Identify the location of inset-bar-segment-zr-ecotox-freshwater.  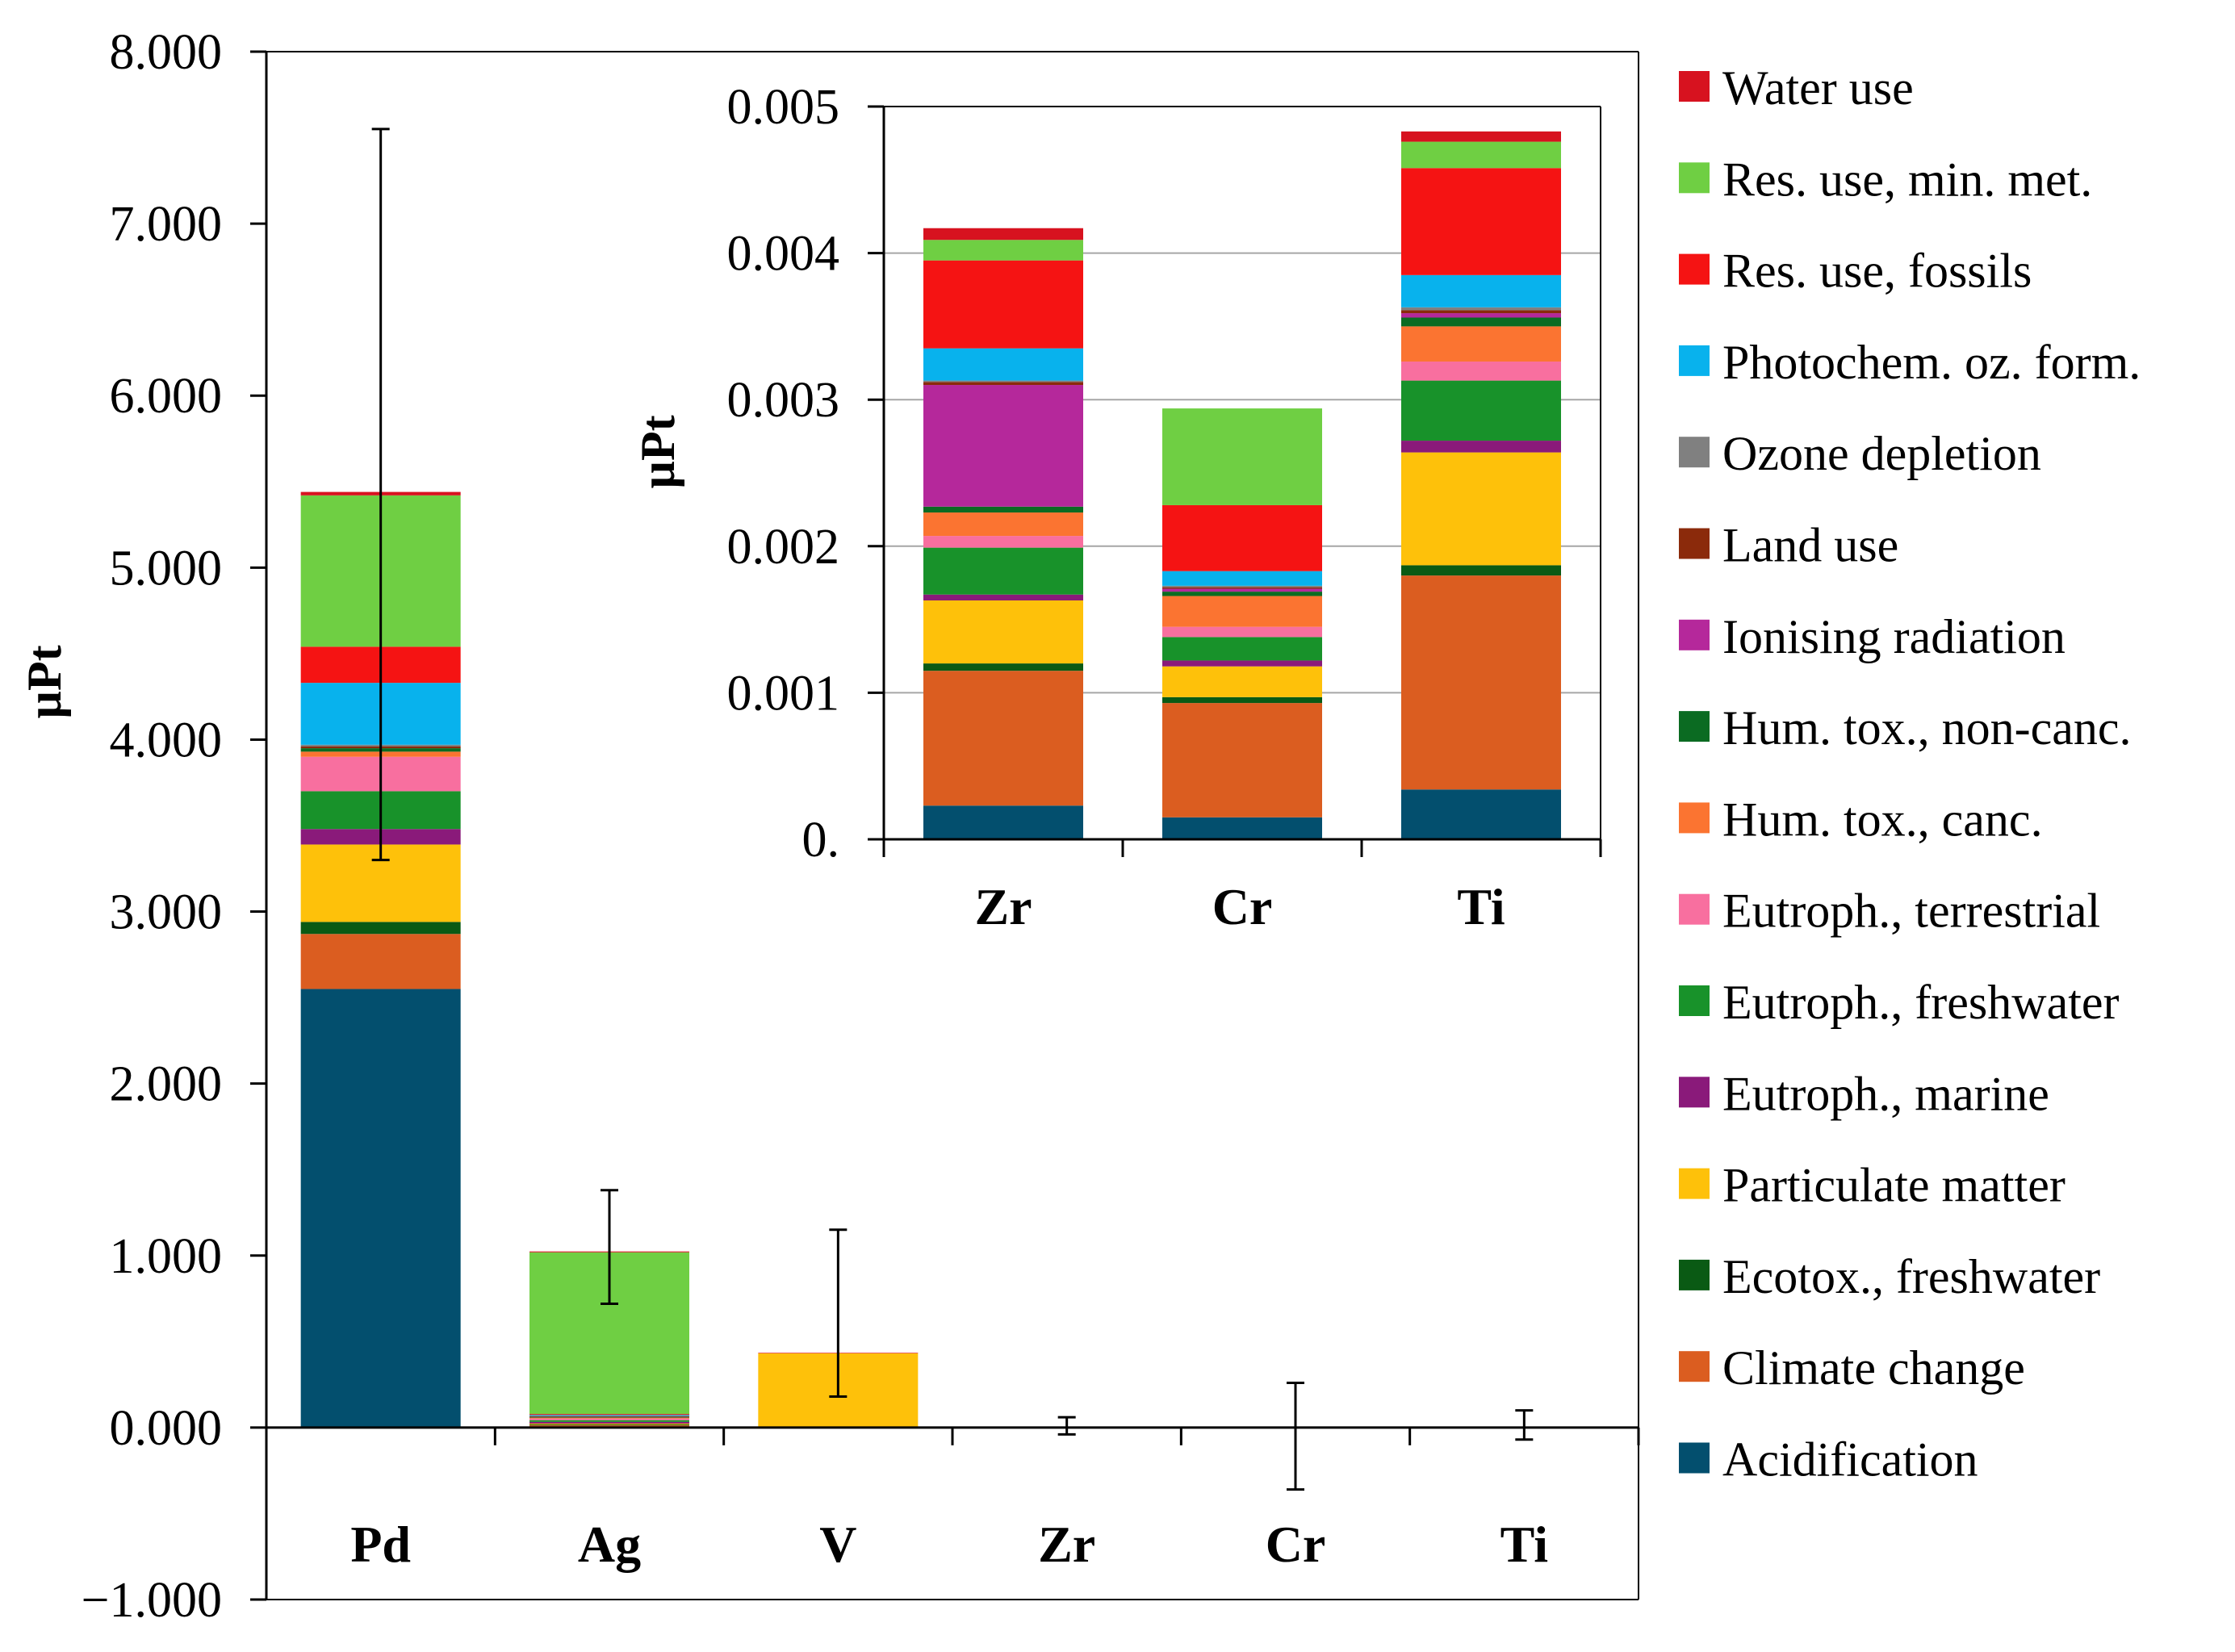
(1003, 667).